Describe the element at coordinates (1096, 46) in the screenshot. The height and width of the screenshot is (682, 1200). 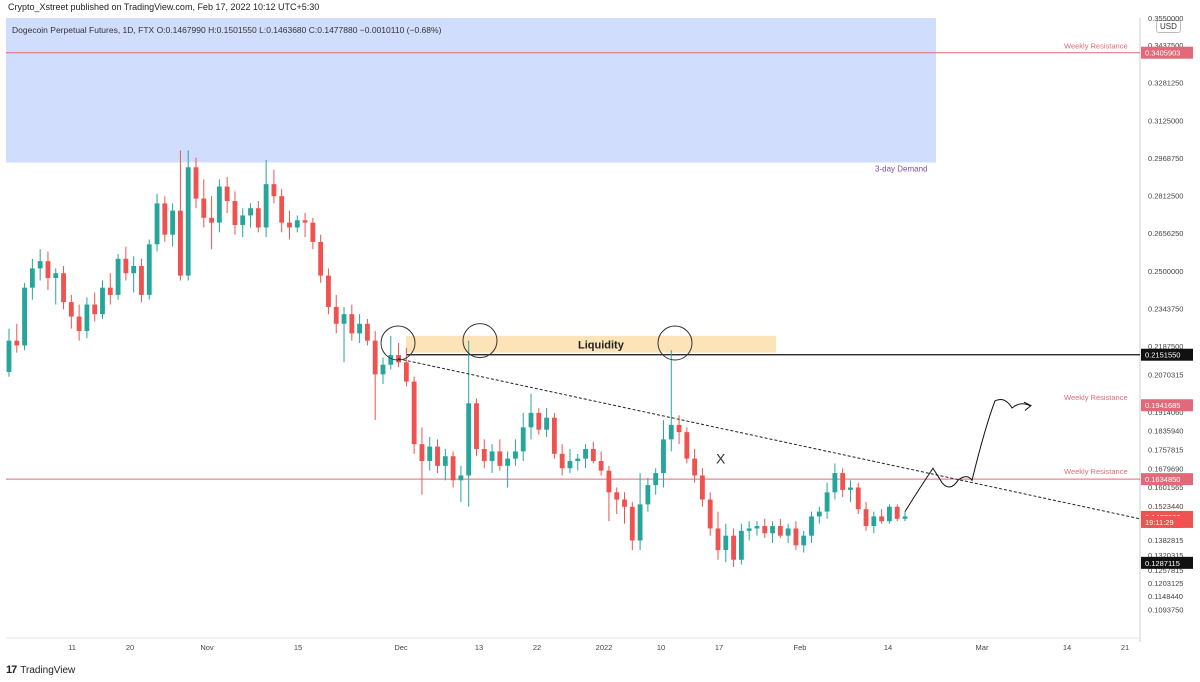
I see `weekly-resistance-label-top: Weekly Resistance` at that location.